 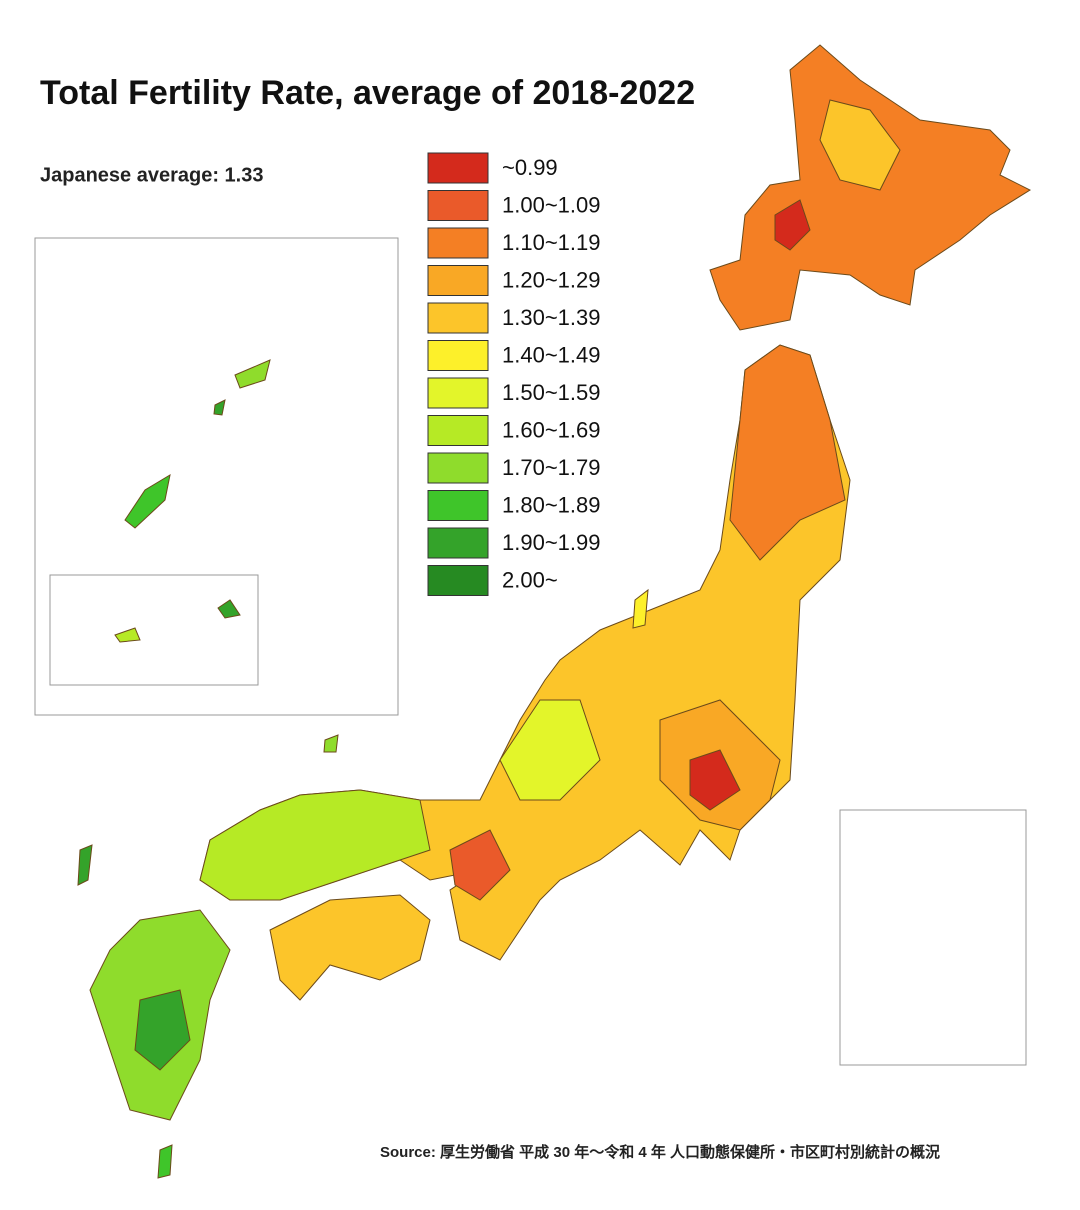 I want to click on legend-label: 1.50~1.59, so click(x=551, y=392).